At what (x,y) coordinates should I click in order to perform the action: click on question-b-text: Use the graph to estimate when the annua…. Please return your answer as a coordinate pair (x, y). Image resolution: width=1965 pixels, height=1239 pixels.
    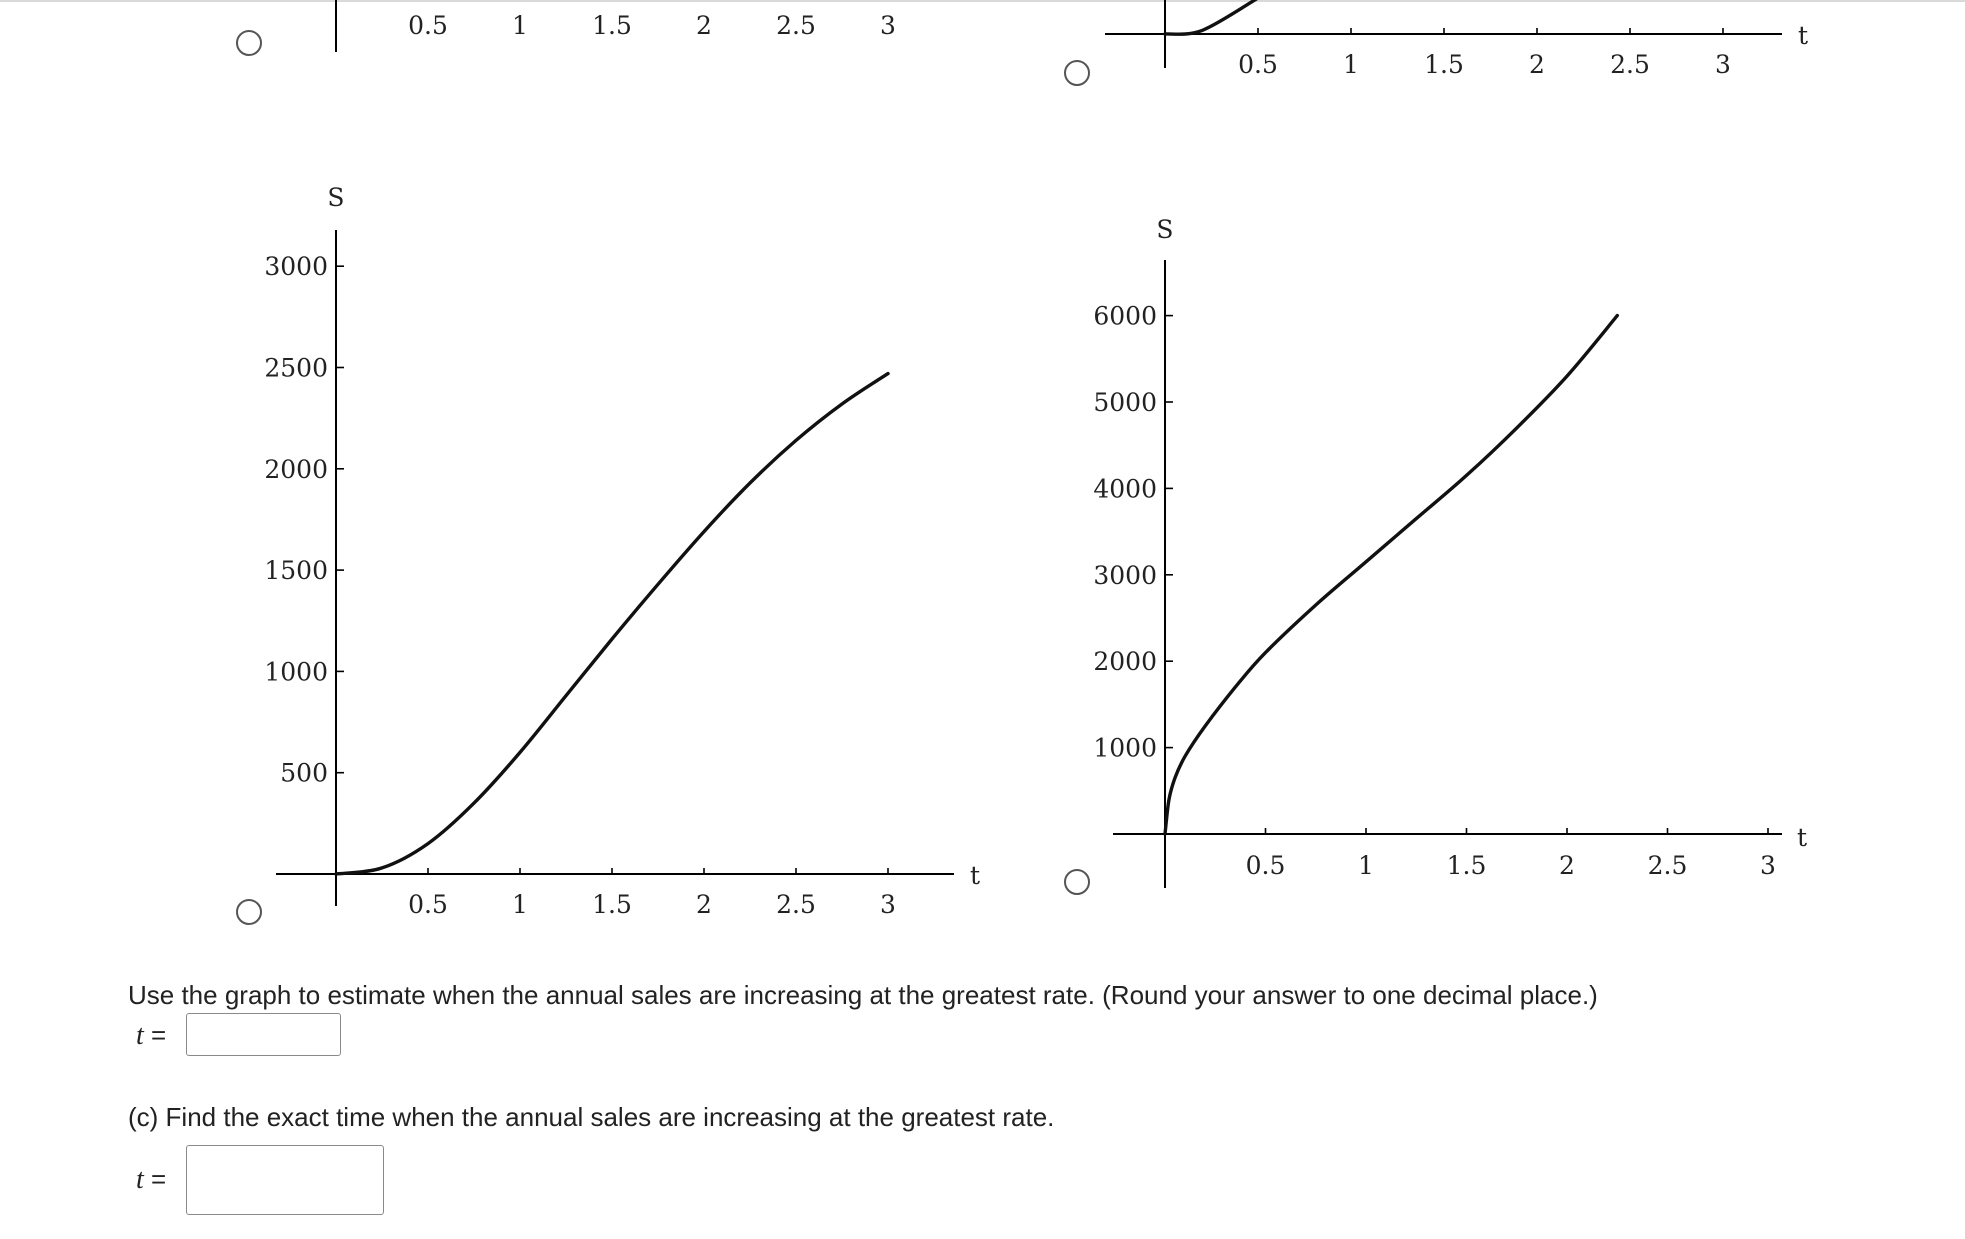
    Looking at the image, I should click on (863, 995).